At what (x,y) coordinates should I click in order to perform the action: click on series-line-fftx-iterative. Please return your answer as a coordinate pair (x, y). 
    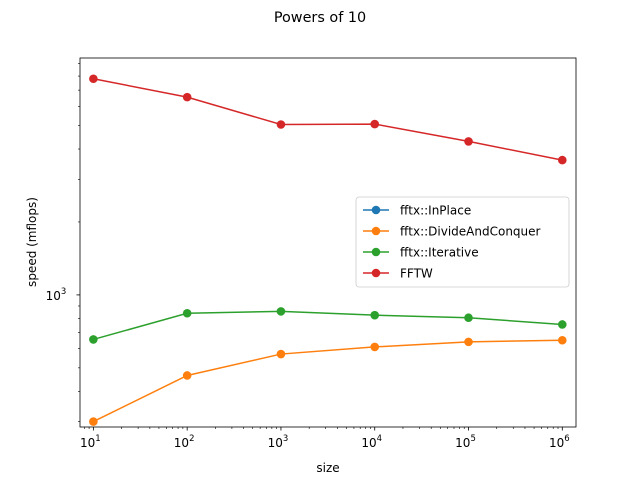
    Looking at the image, I should click on (328, 325).